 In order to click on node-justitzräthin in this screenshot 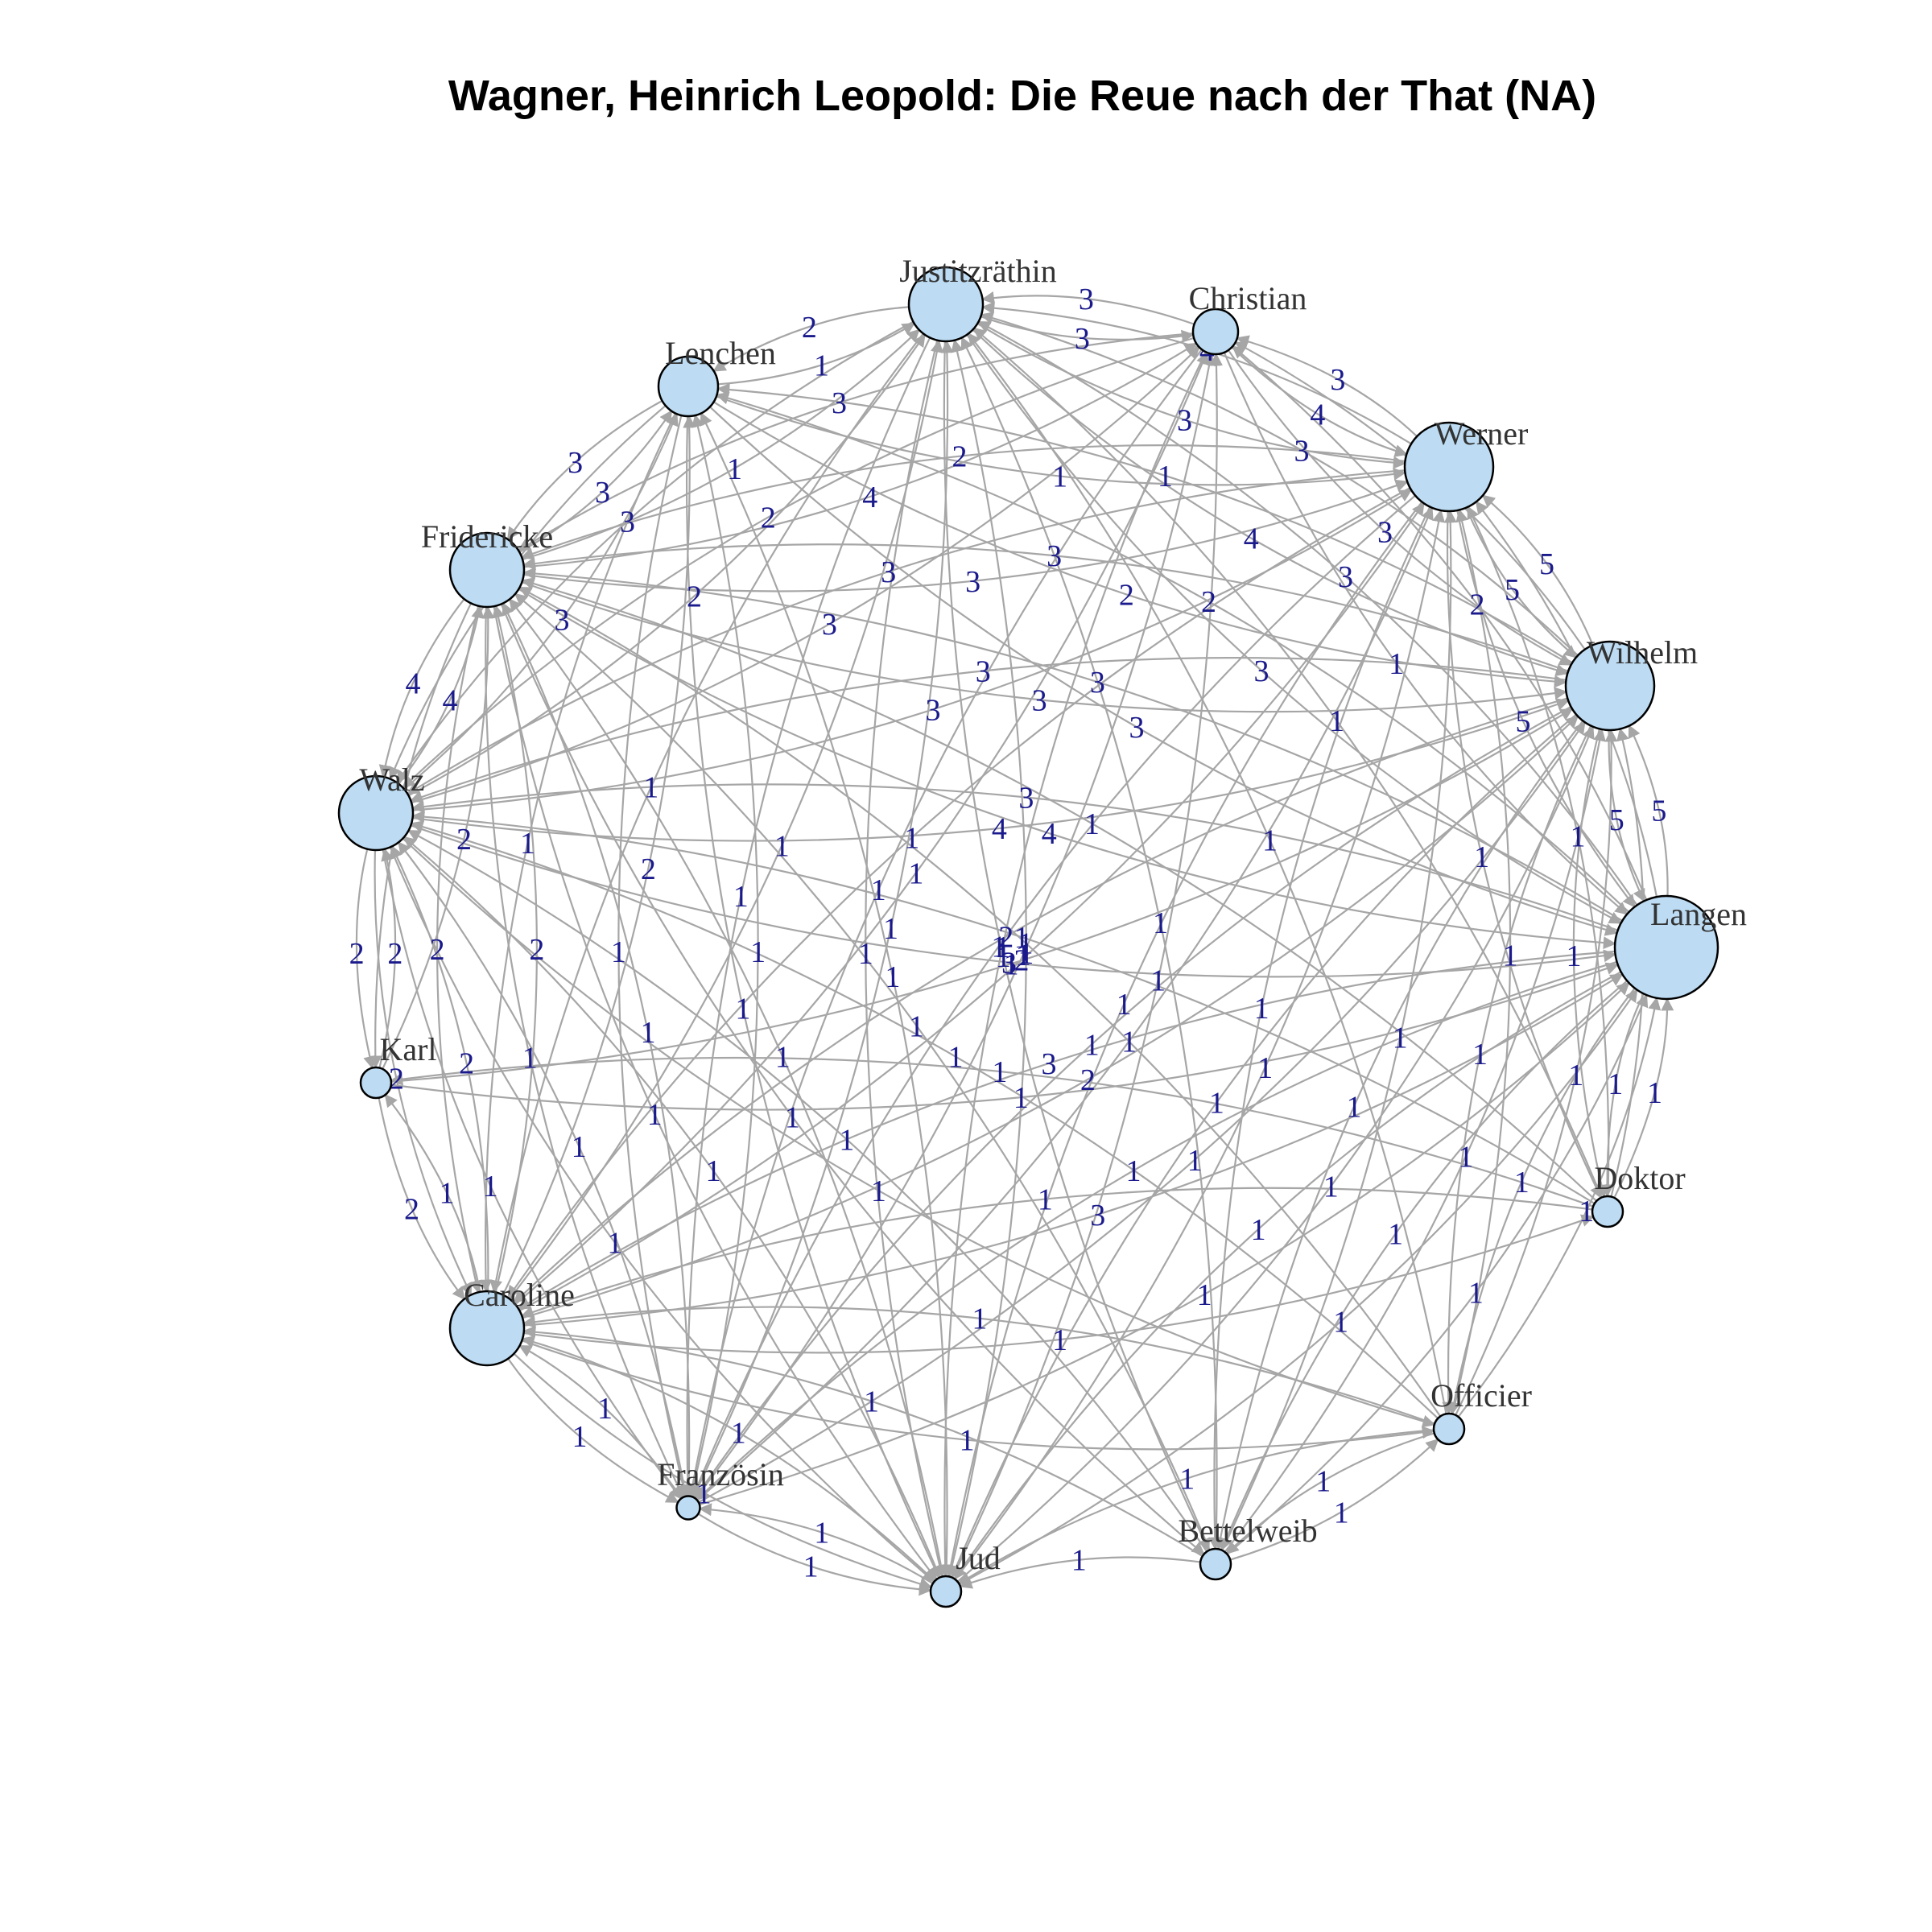, I will do `click(946, 304)`.